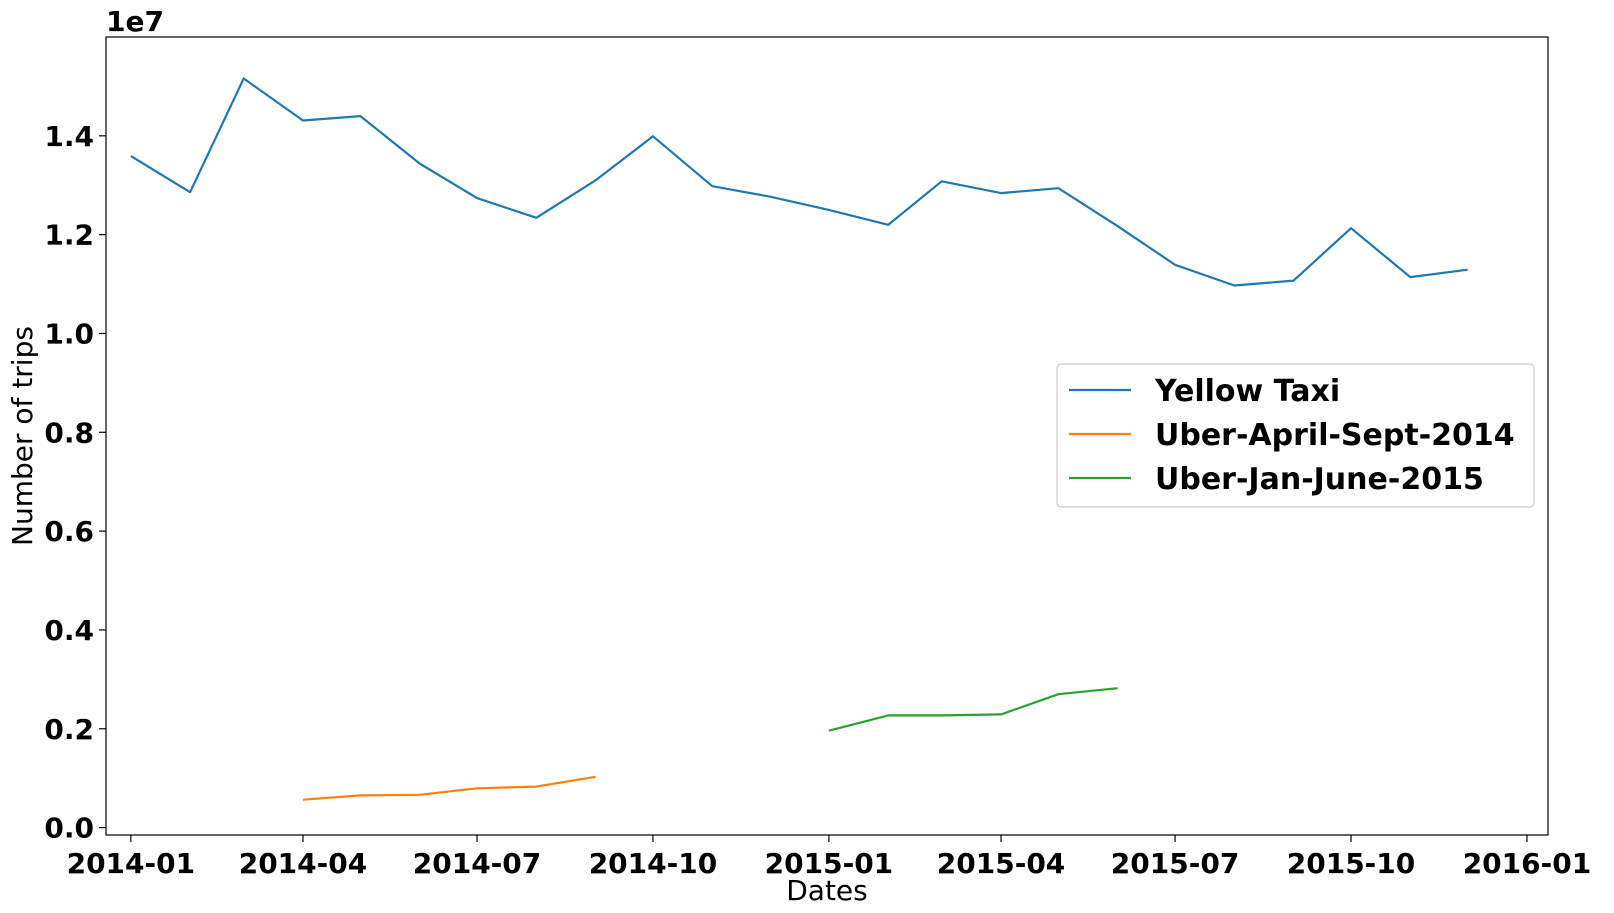 Image resolution: width=1614 pixels, height=913 pixels. Describe the element at coordinates (829, 863) in the screenshot. I see `x-tick-label: 2015-01` at that location.